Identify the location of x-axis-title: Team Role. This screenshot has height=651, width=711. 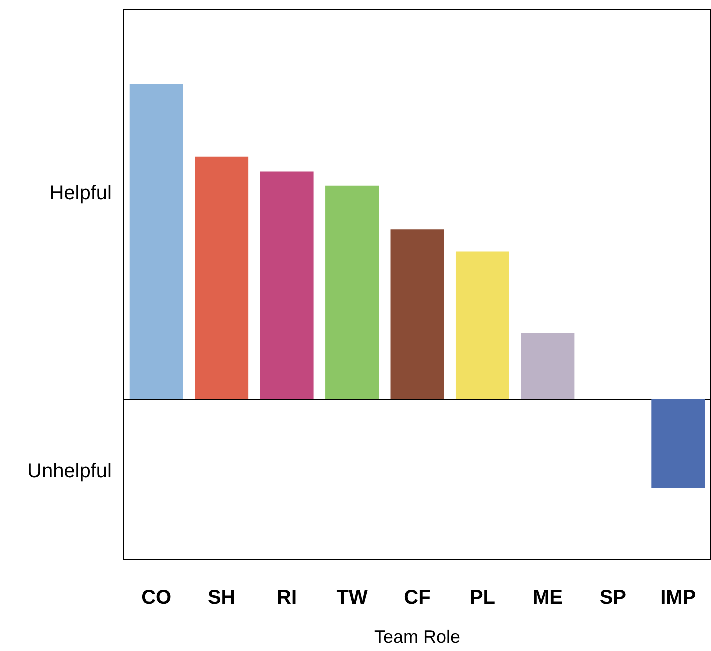
(417, 637).